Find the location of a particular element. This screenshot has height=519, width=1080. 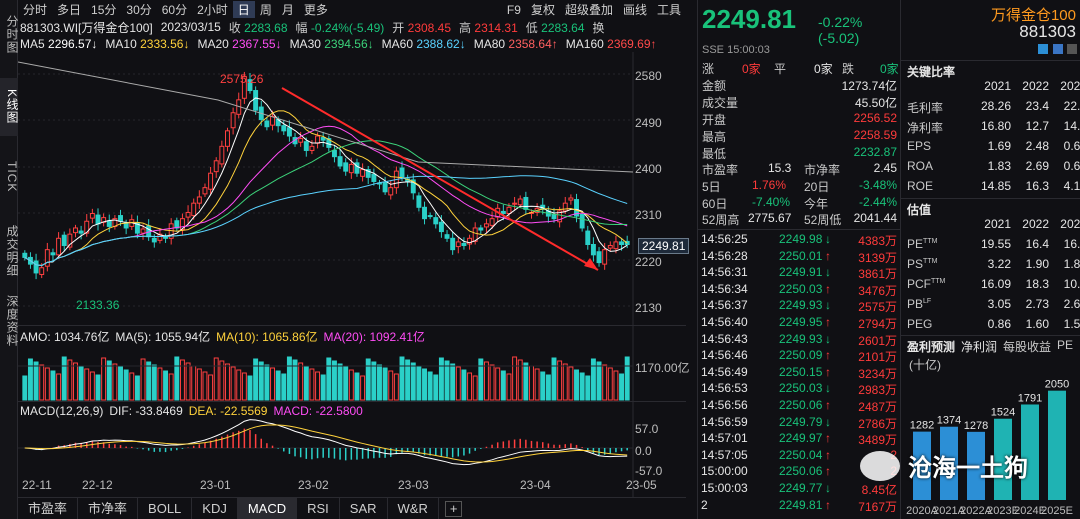

draw-button: 画线 is located at coordinates (635, 9).